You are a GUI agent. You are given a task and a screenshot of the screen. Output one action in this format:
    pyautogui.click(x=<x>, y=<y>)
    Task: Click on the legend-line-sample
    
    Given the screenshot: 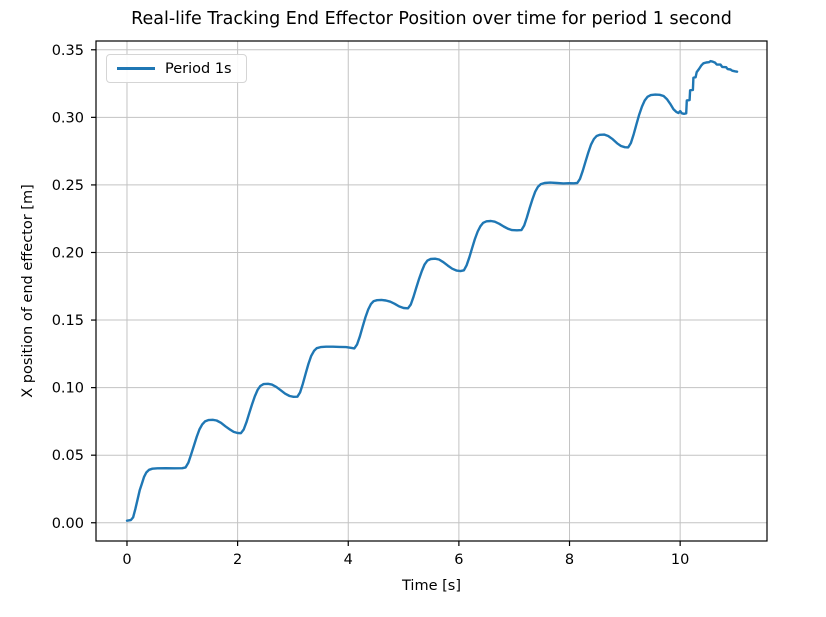 What is the action you would take?
    pyautogui.click(x=136, y=68)
    